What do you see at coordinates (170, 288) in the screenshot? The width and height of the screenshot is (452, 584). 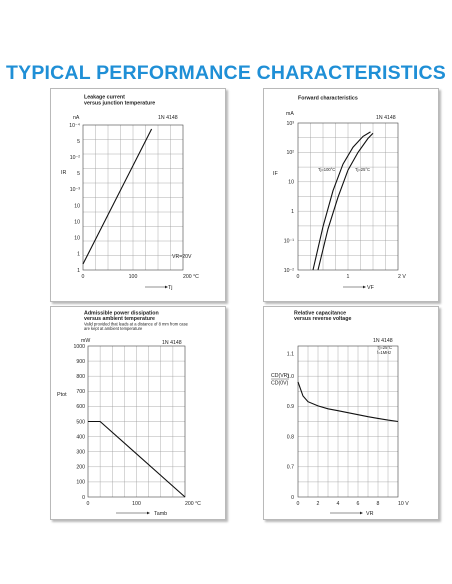 I see `x-axis-label: Tj` at bounding box center [170, 288].